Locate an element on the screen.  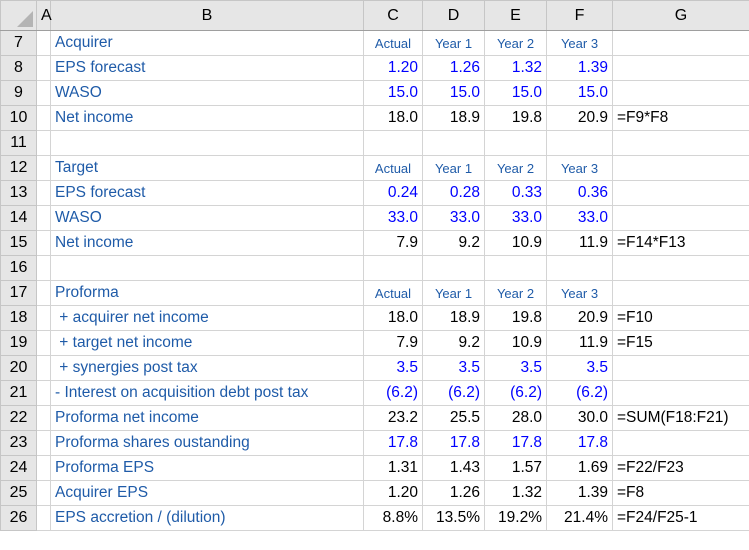
row-label-cell: EPS accretion / (dilution) is located at coordinates (207, 518).